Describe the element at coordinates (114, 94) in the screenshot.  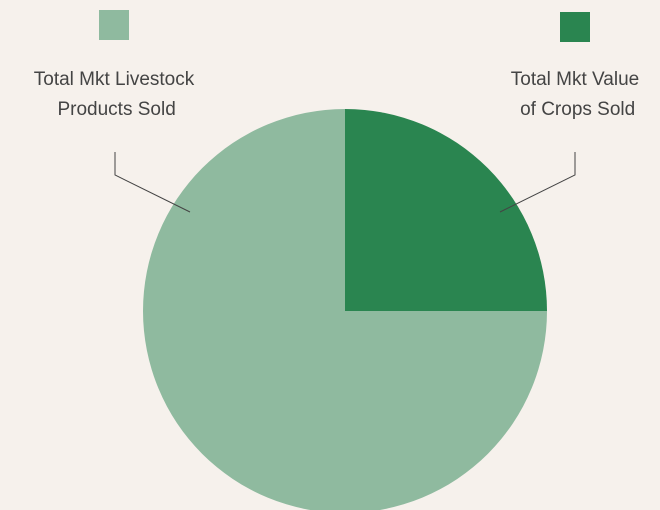
I see `slice-label: Total Mkt Livestock Products Sold` at that location.